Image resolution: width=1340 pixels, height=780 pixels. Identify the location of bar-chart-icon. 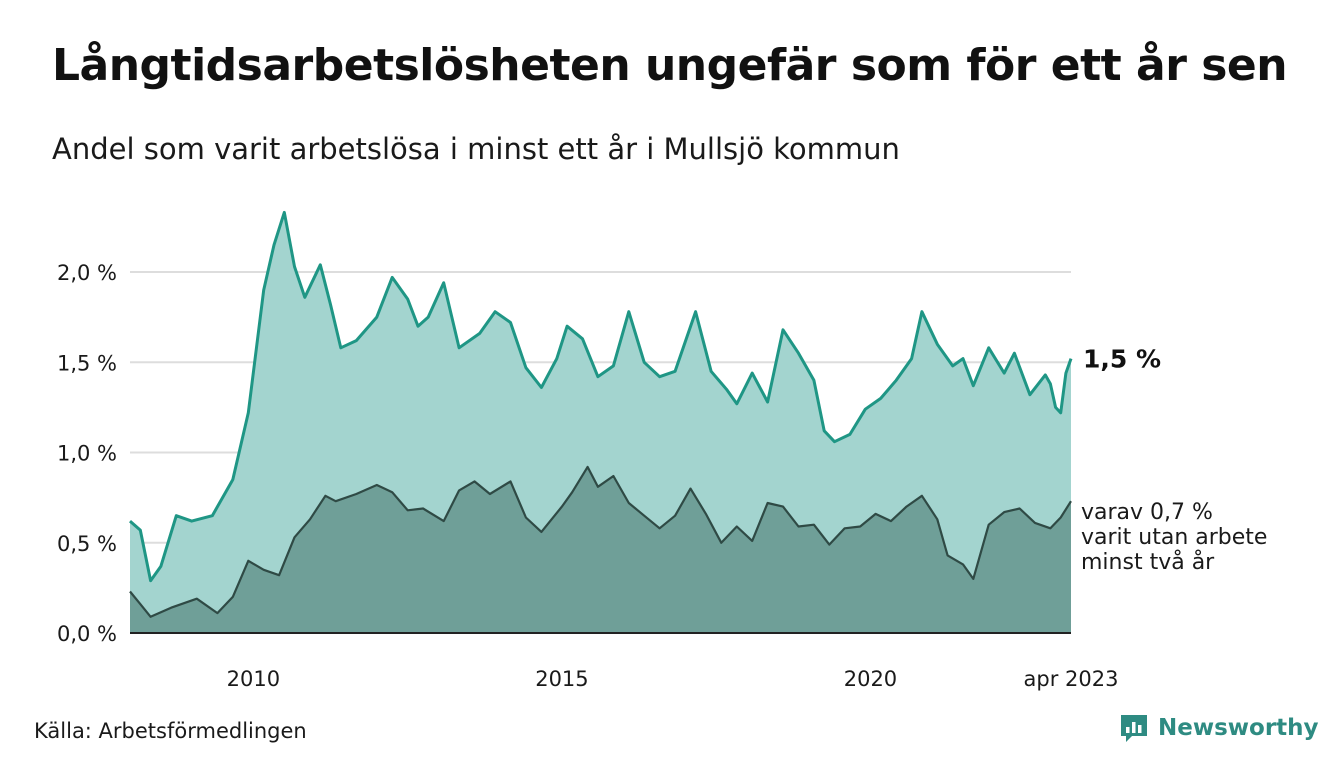
(1134, 728).